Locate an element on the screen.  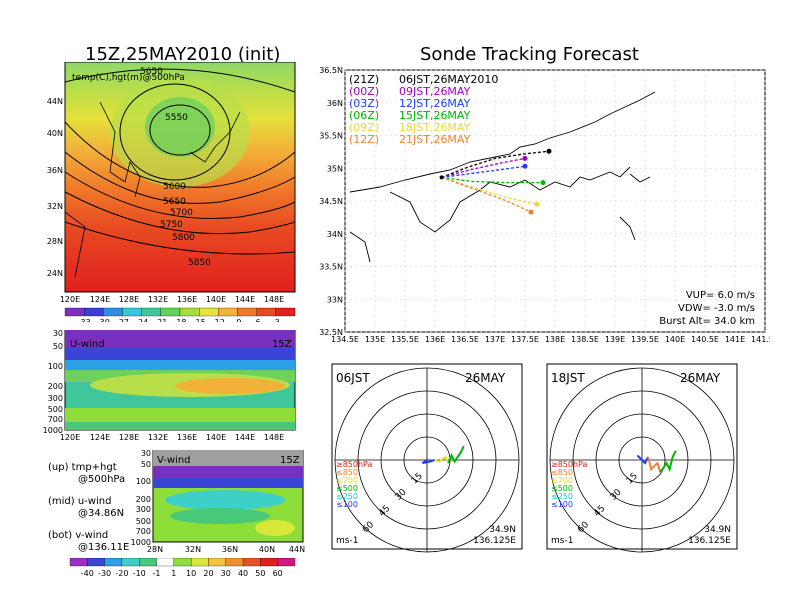
lon-label: 135E is located at coordinates (375, 339).